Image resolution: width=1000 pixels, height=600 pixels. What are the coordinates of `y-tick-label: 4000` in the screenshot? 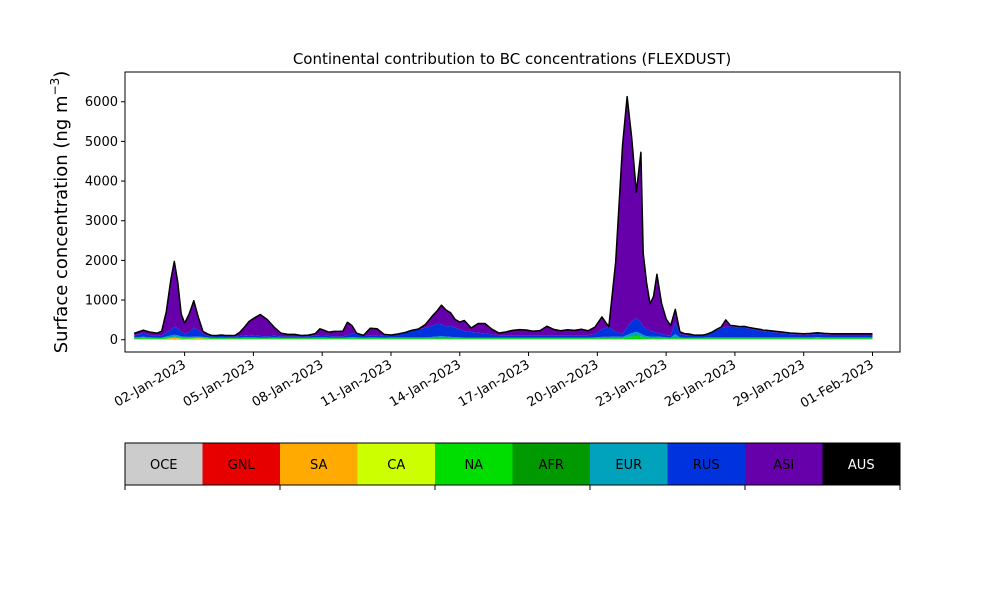 It's located at (101, 182).